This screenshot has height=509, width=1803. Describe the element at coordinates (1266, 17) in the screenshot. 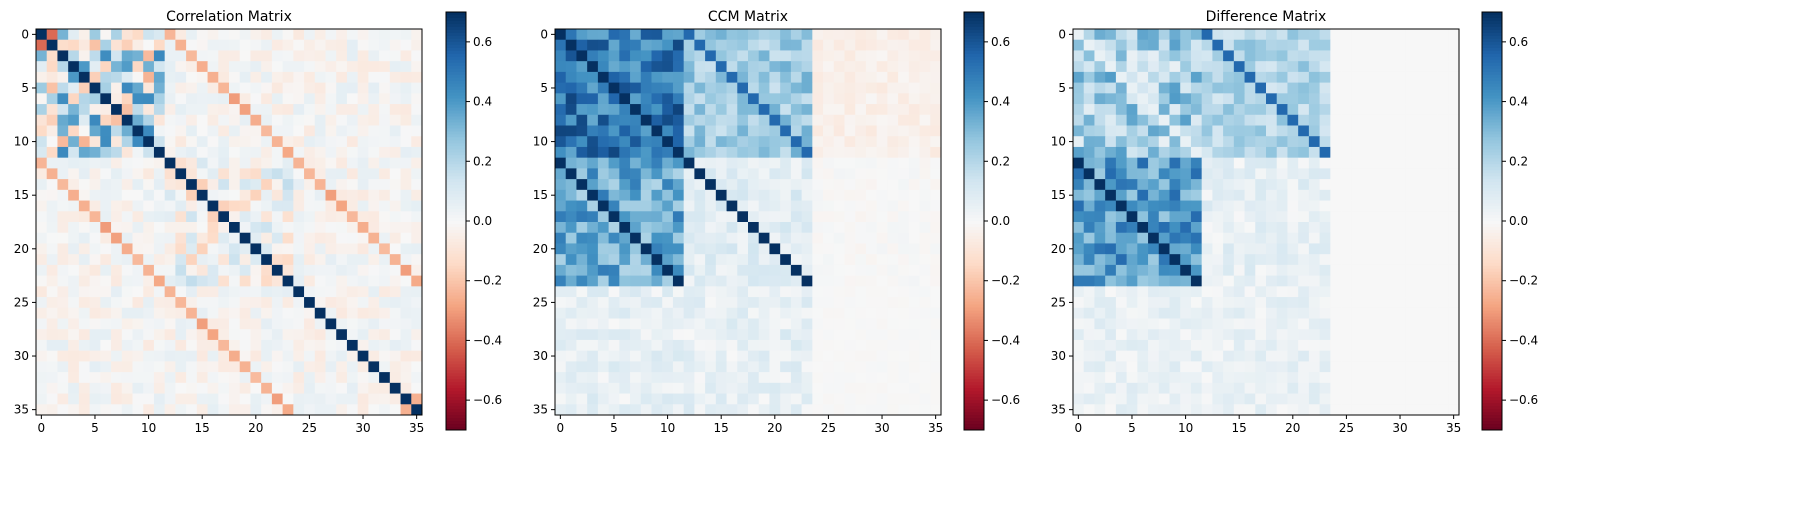

I see `chart-title: Difference Matrix` at that location.